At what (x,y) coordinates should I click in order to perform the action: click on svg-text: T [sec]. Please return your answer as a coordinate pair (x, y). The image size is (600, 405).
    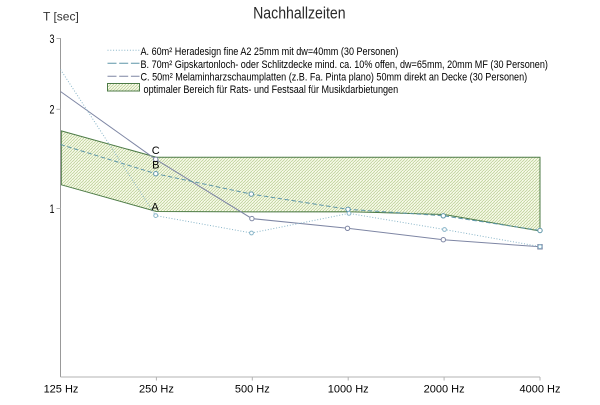
    Looking at the image, I should click on (61, 17).